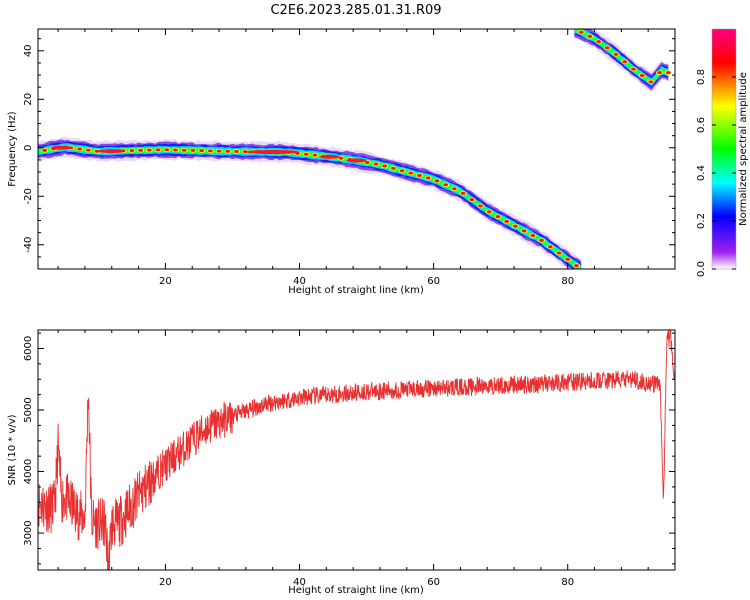 Image resolution: width=750 pixels, height=600 pixels. What do you see at coordinates (28, 196) in the screenshot?
I see `spectrogram-y-tick-label: -20` at bounding box center [28, 196].